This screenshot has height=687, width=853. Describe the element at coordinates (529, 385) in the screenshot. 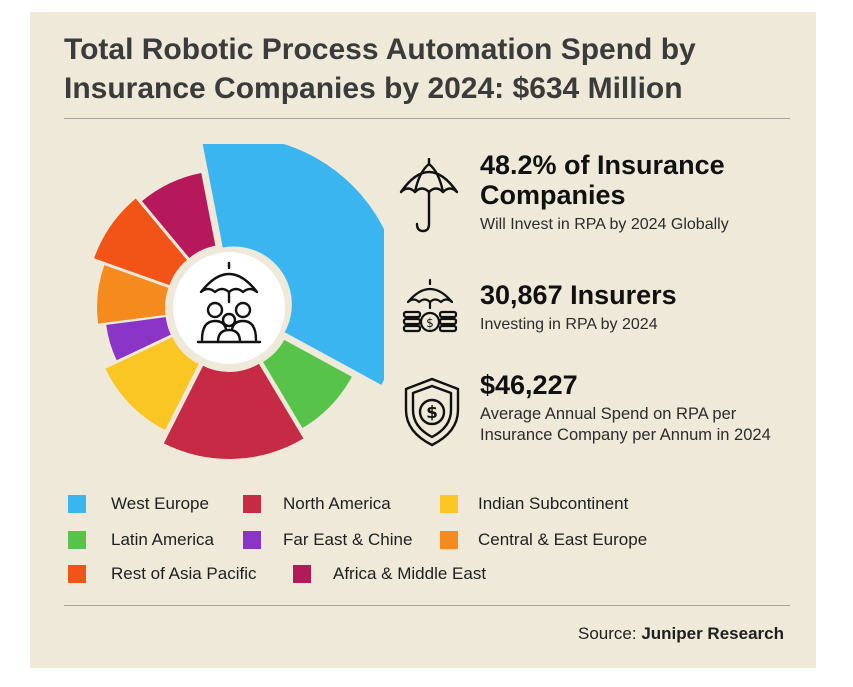

I see `stat-headline: $46,227` at that location.